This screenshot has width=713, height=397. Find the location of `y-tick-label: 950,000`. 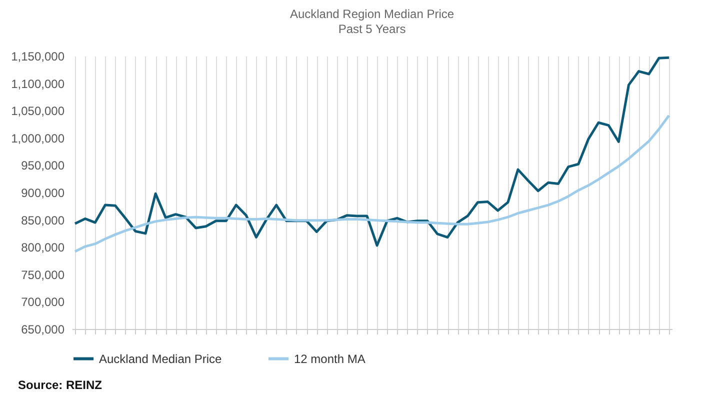

y-tick-label: 950,000 is located at coordinates (43, 165).